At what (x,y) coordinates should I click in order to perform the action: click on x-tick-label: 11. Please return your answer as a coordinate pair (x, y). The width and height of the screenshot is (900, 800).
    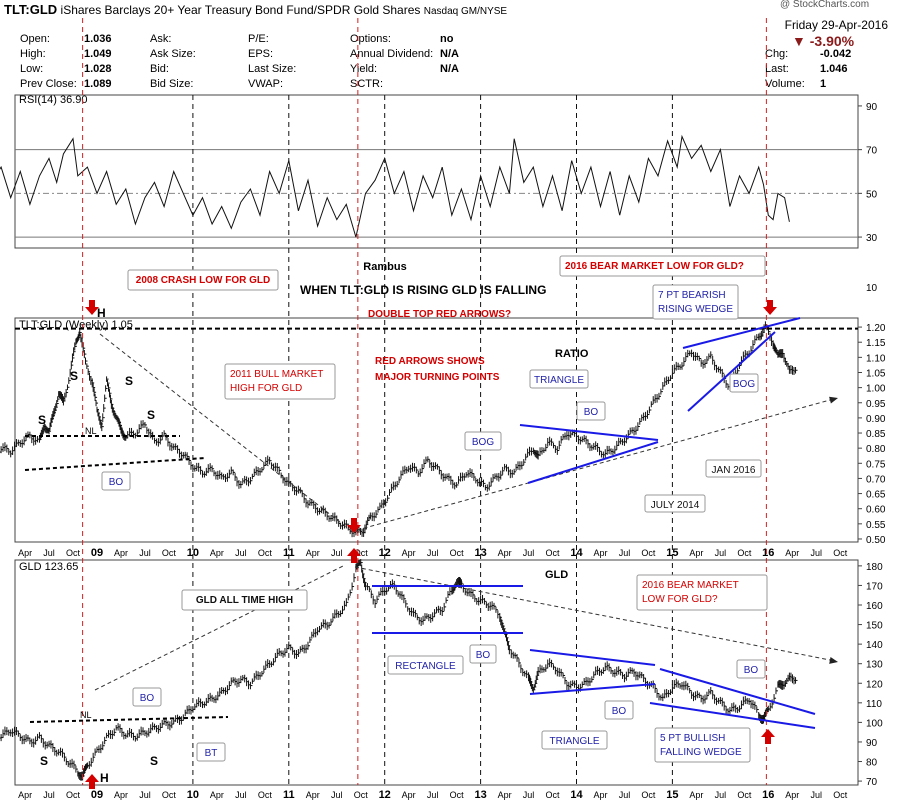
    Looking at the image, I should click on (289, 553).